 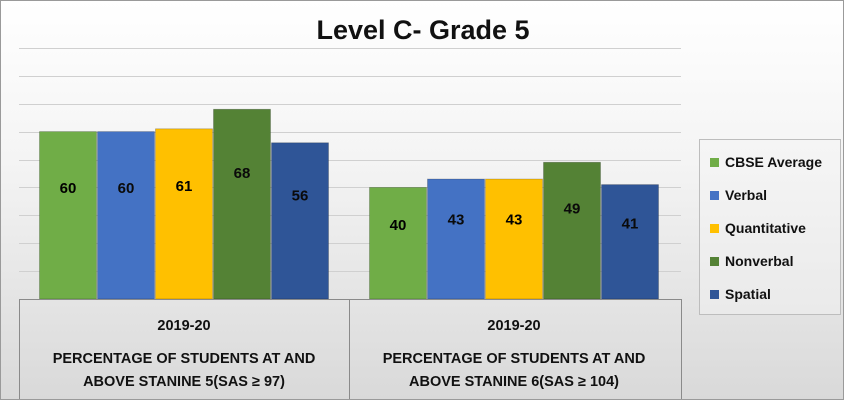 I want to click on category-label-line2: ABOVE STANINE 6(SAS ≥ 104), so click(x=514, y=382).